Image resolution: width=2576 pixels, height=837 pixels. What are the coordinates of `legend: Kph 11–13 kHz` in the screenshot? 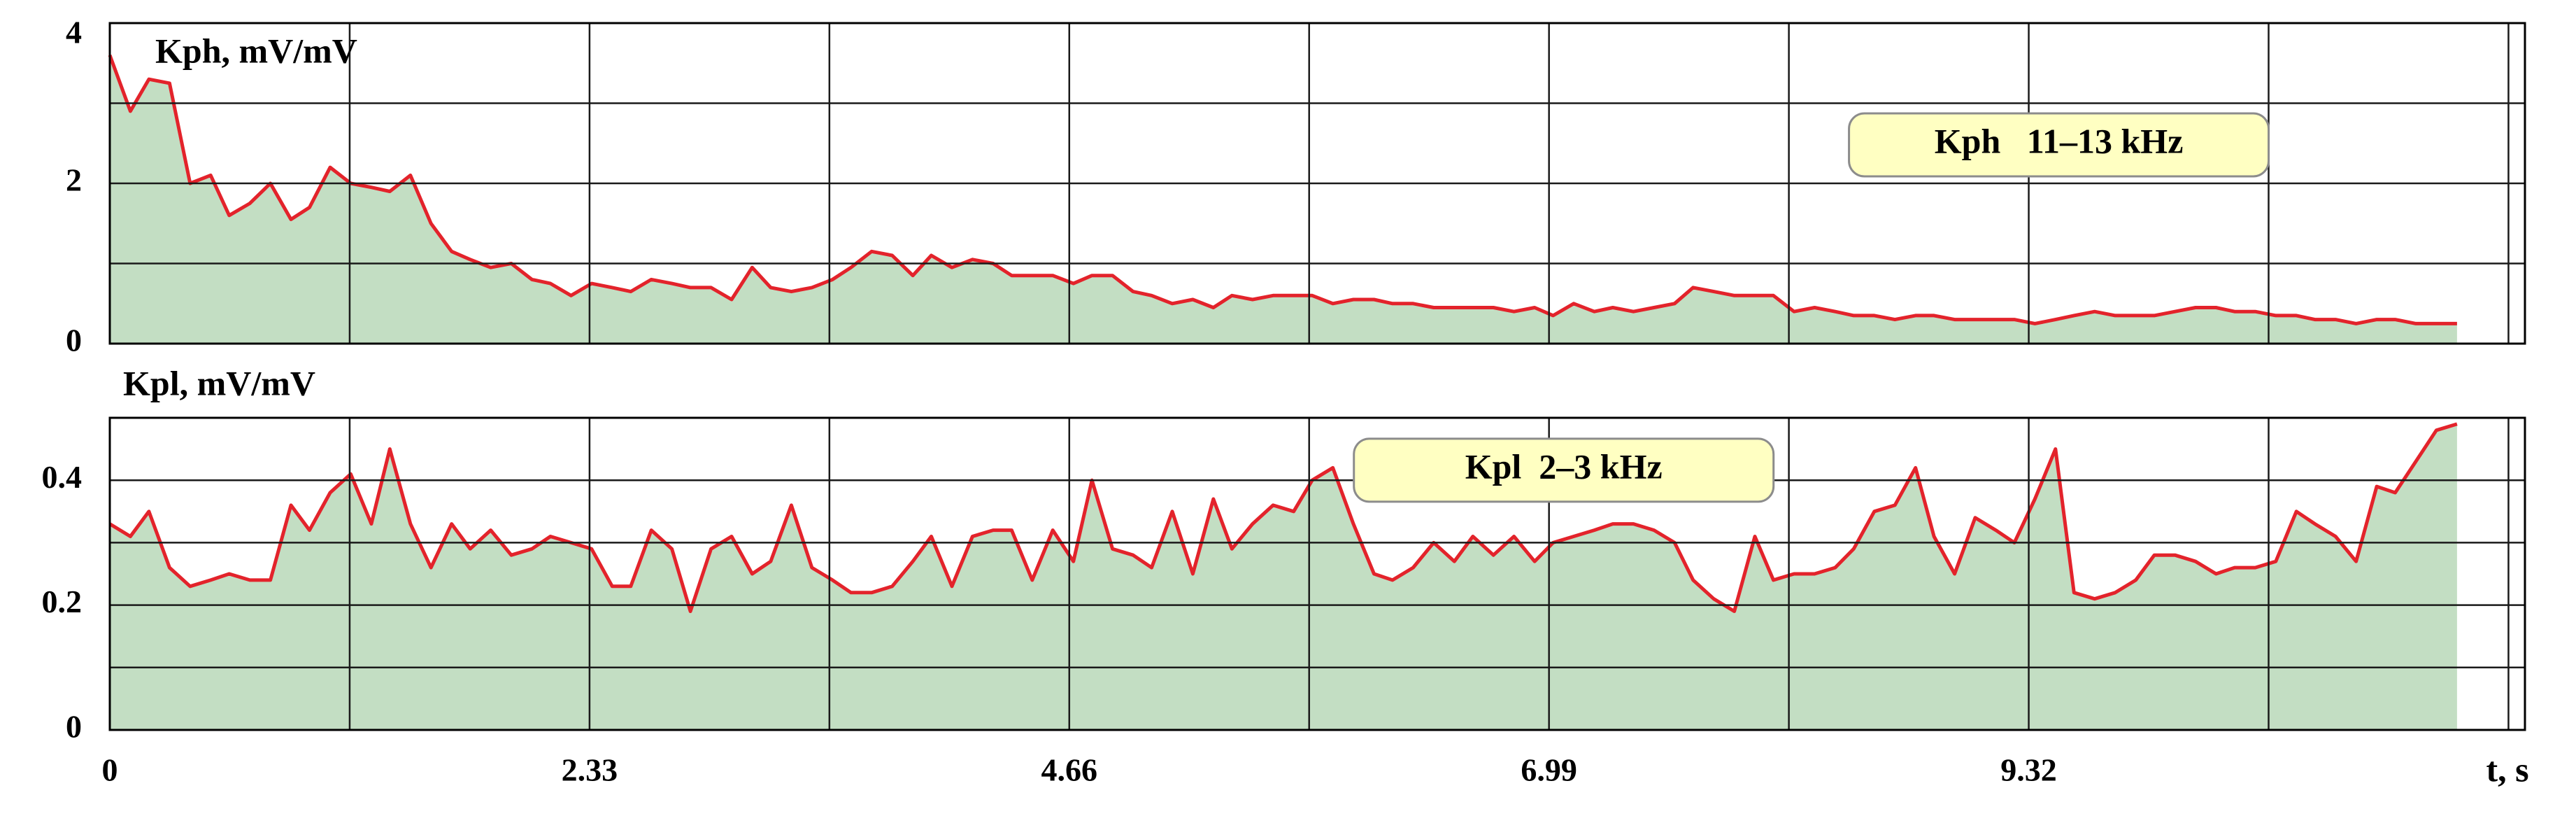 It's located at (2059, 145).